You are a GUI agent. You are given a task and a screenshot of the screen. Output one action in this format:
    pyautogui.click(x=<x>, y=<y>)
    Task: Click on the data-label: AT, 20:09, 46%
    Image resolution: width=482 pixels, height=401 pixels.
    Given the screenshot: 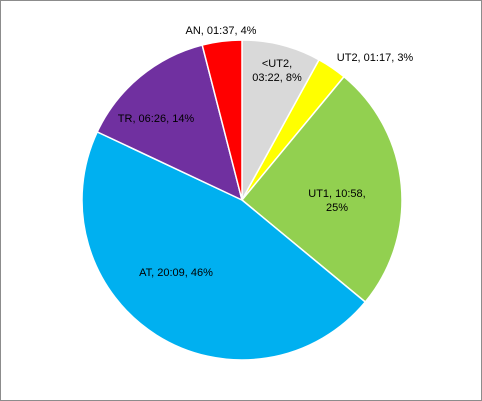 What is the action you would take?
    pyautogui.click(x=176, y=273)
    